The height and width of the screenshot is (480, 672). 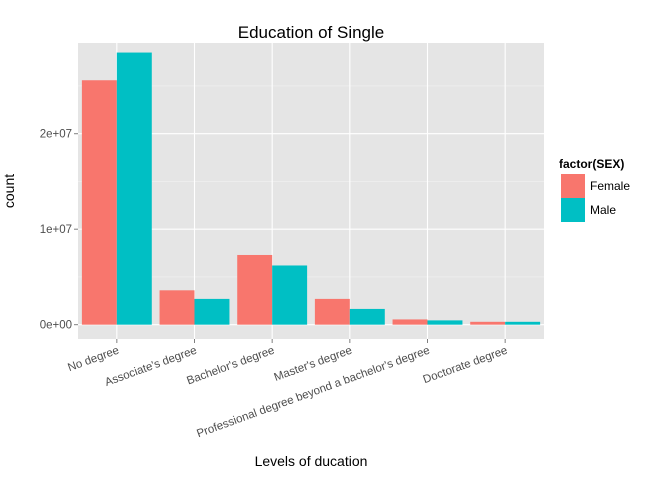 I want to click on legend: factor(SEX) Female Male, so click(x=594, y=189).